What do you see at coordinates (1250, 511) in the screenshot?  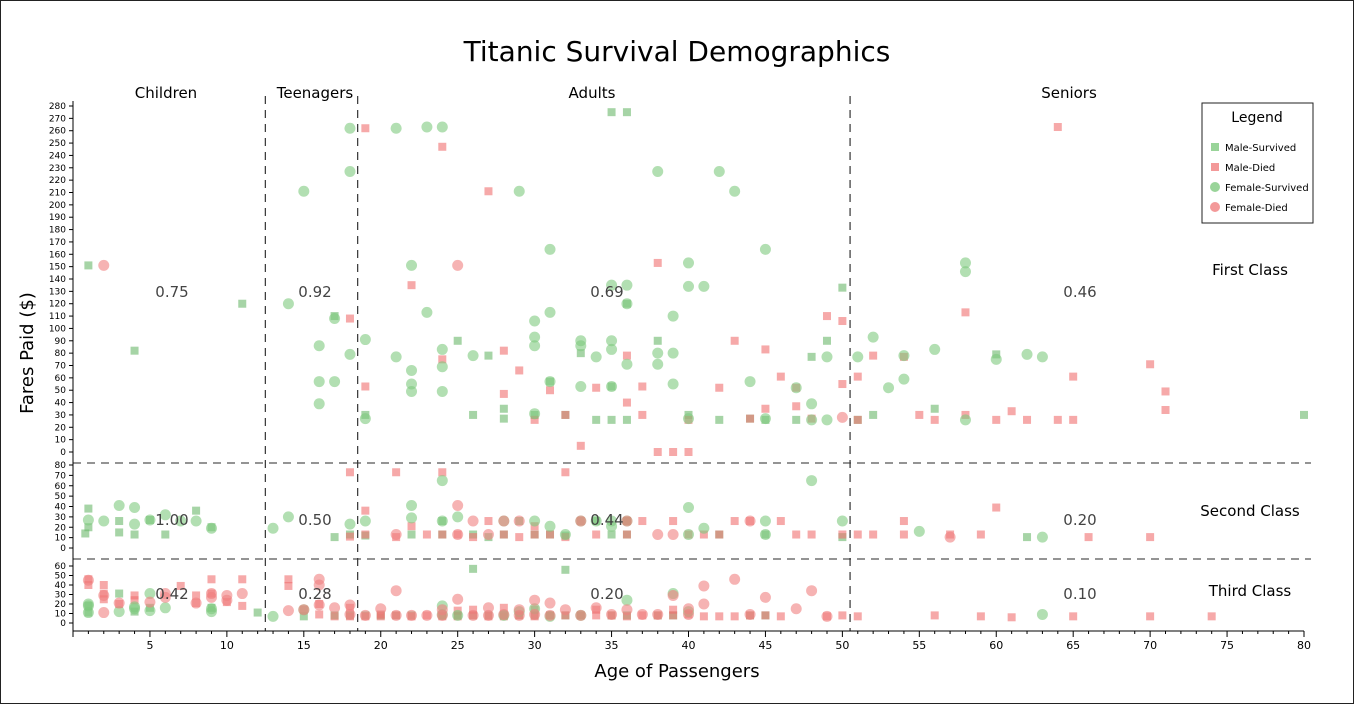 I see `class-label: Second Class` at bounding box center [1250, 511].